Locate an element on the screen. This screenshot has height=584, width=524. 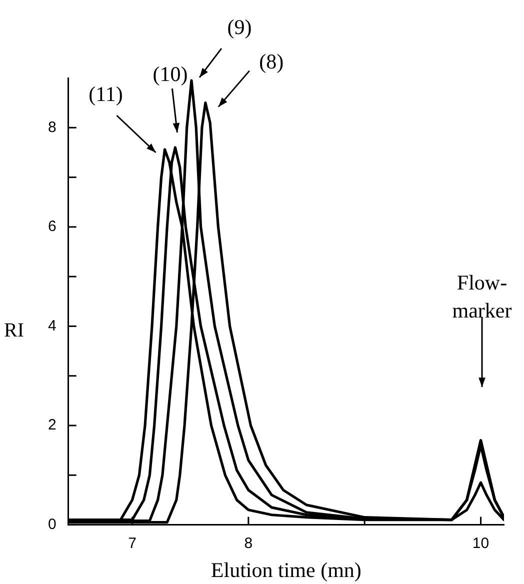
annotation: (9) is located at coordinates (239, 27).